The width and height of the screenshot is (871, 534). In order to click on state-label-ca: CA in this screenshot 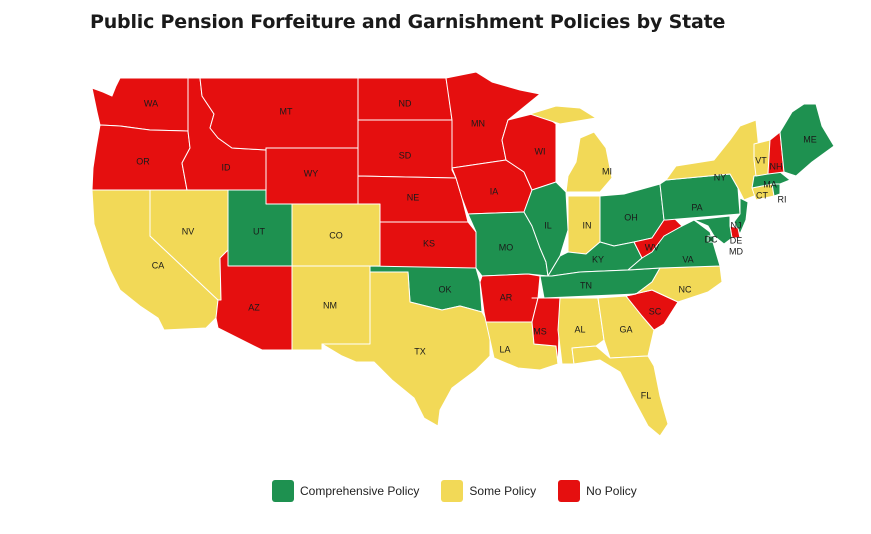, I will do `click(158, 265)`.